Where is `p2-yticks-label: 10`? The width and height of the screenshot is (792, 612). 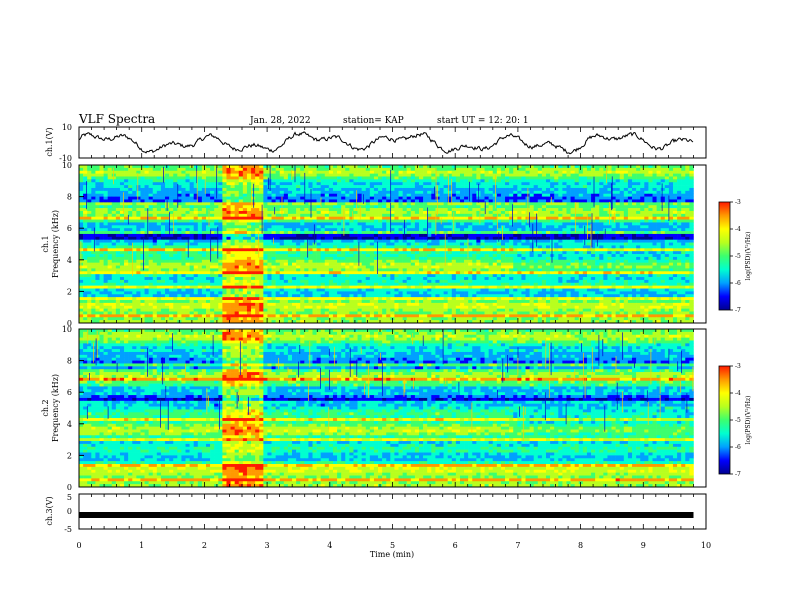
p2-yticks-label: 10 is located at coordinates (67, 165).